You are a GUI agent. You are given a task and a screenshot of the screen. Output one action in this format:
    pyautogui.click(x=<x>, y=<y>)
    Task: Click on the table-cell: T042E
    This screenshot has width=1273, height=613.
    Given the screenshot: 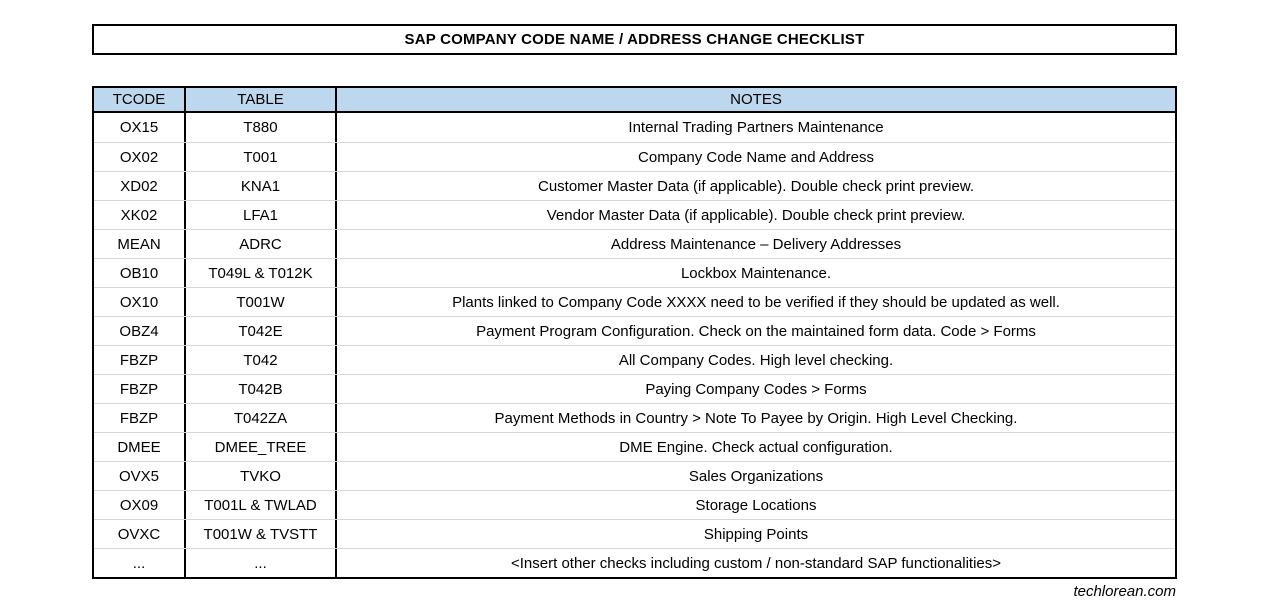 What is the action you would take?
    pyautogui.click(x=261, y=331)
    